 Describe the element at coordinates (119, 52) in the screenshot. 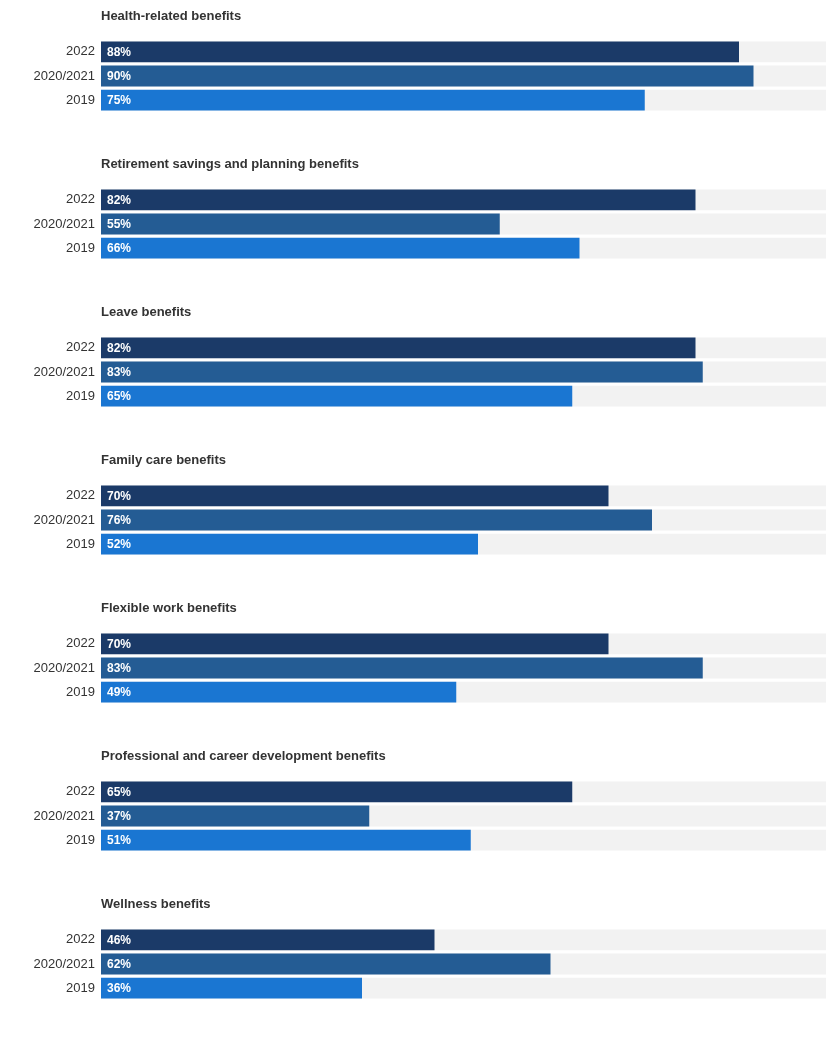

I see `data-label: 88%` at that location.